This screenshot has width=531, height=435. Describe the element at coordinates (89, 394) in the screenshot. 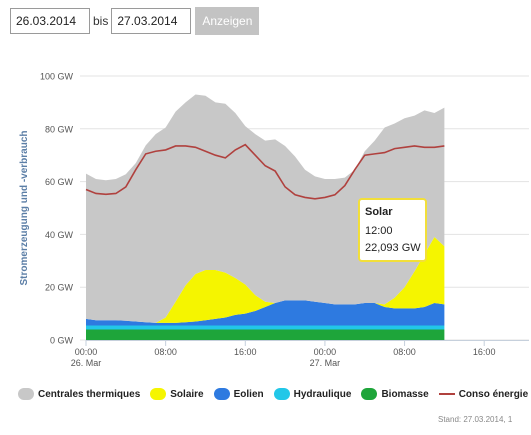

I see `legend-label: Centrales thermiques` at that location.